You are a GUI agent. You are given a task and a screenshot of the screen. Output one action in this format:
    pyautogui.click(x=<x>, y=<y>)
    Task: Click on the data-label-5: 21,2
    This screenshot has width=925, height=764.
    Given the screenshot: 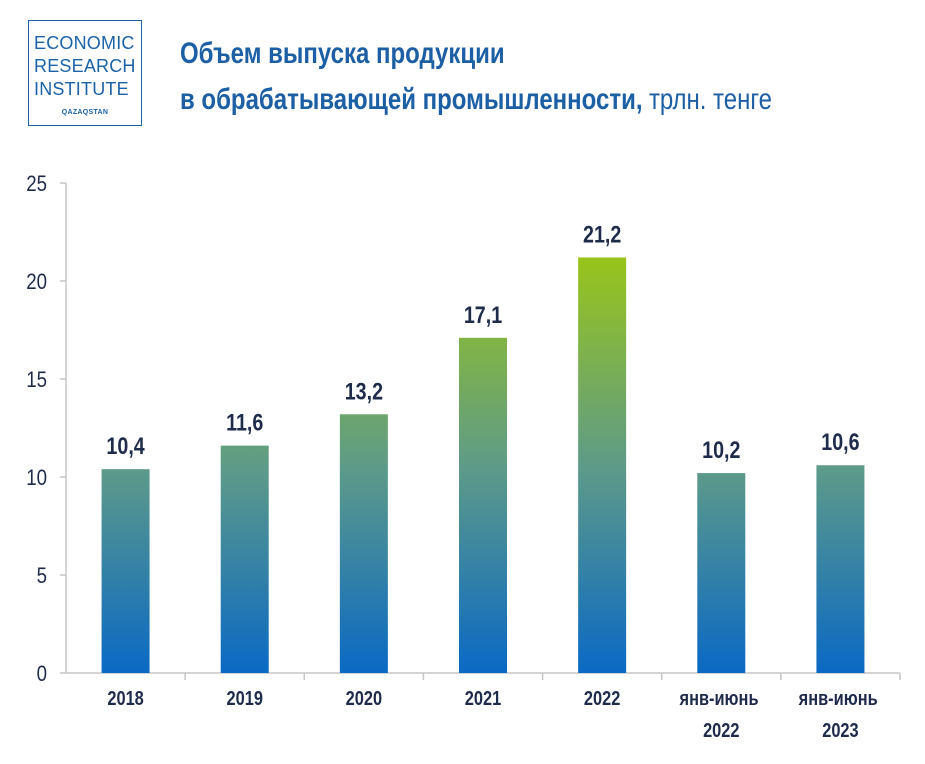 What is the action you would take?
    pyautogui.click(x=602, y=234)
    